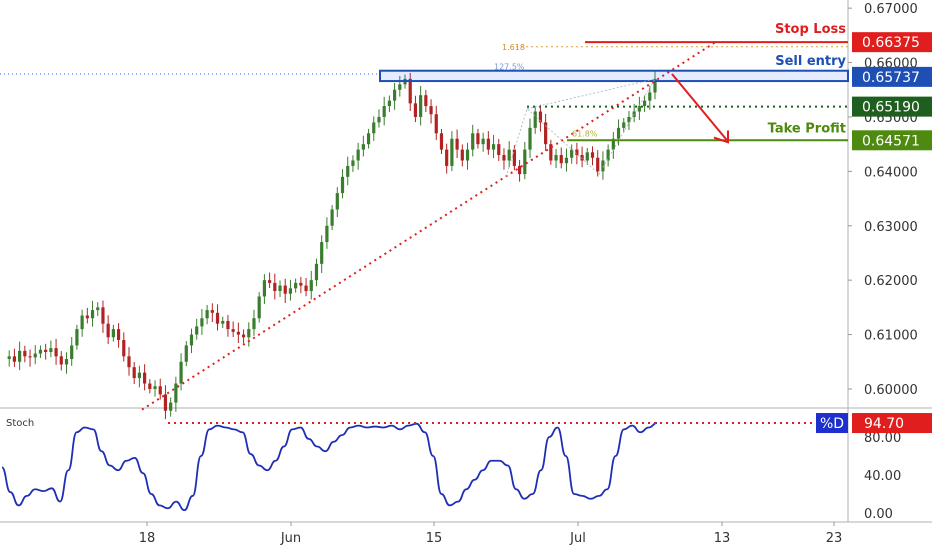  Describe the element at coordinates (20, 423) in the screenshot. I see `stoch-title: Stoch` at that location.